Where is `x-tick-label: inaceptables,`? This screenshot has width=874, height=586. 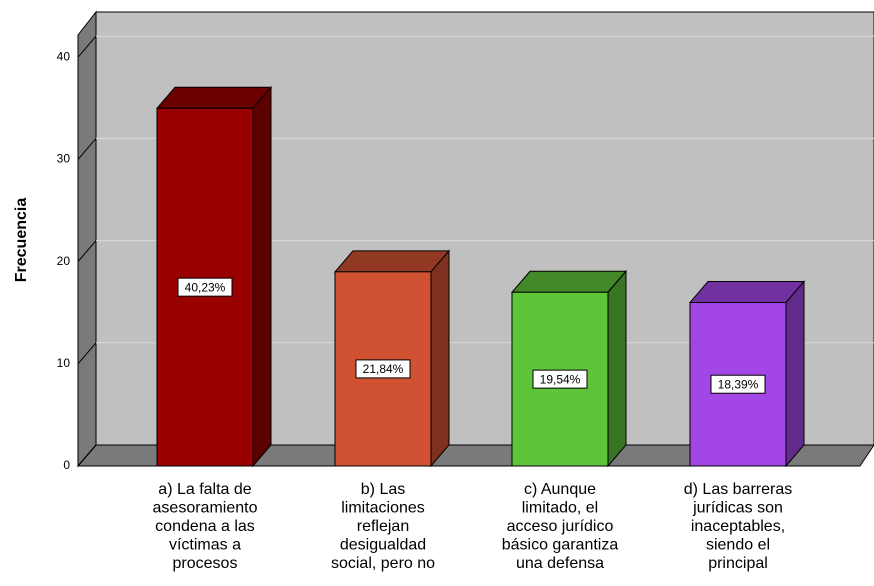
x-tick-label: inaceptables, is located at coordinates (738, 526).